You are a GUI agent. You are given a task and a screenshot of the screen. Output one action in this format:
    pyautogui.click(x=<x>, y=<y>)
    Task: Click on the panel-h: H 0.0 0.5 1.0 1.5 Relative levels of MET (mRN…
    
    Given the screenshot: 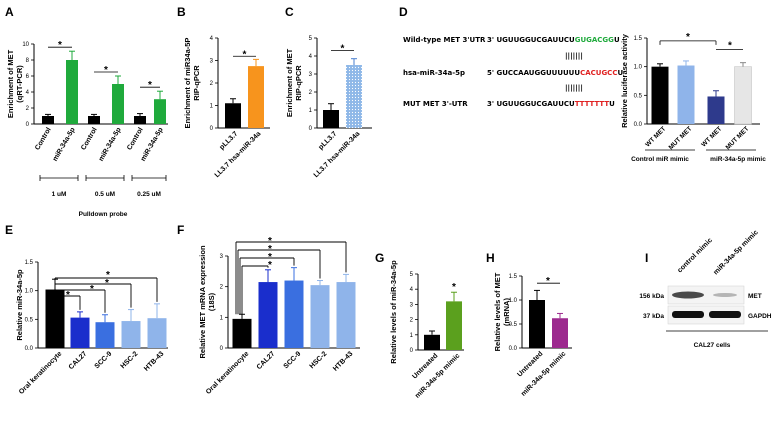 What is the action you would take?
    pyautogui.click(x=529, y=324)
    